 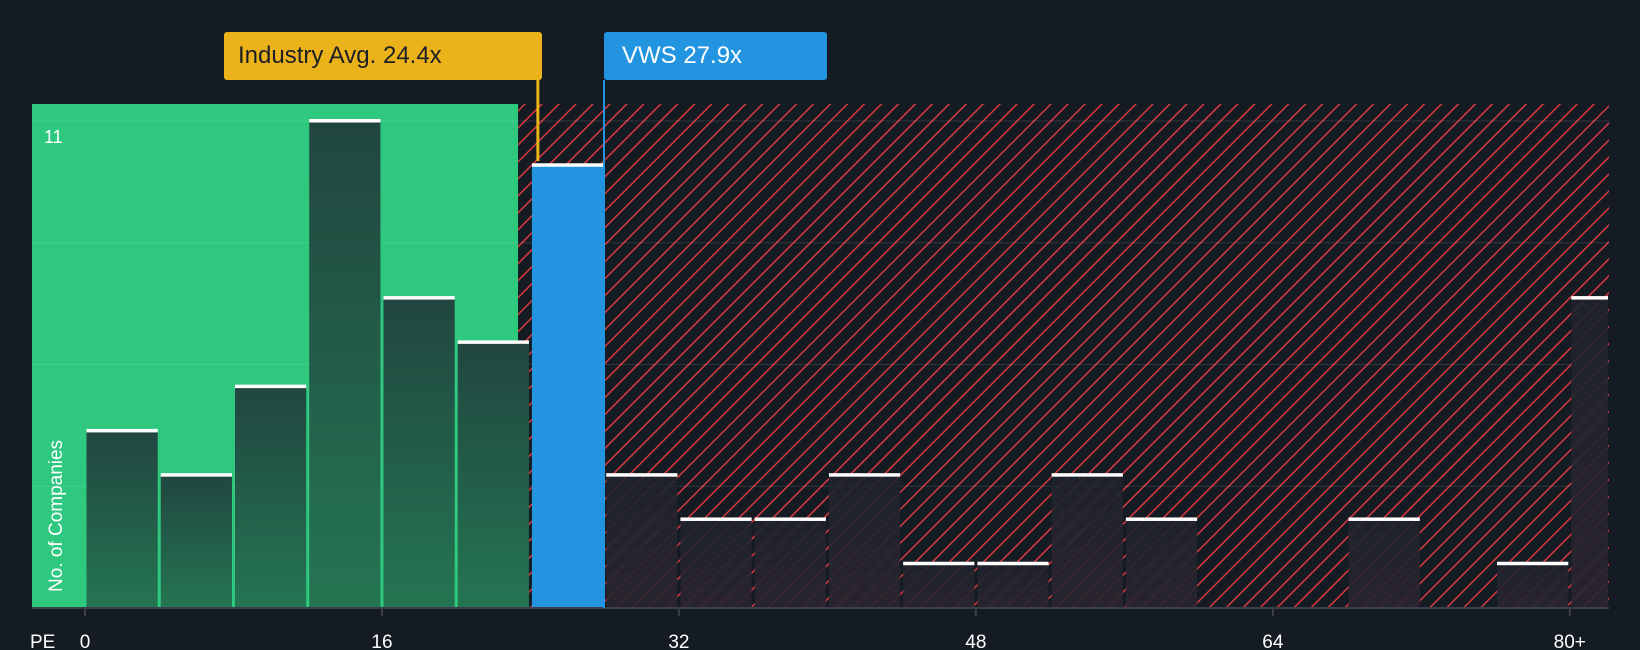 What do you see at coordinates (1273, 641) in the screenshot?
I see `x-tick-label: 64` at bounding box center [1273, 641].